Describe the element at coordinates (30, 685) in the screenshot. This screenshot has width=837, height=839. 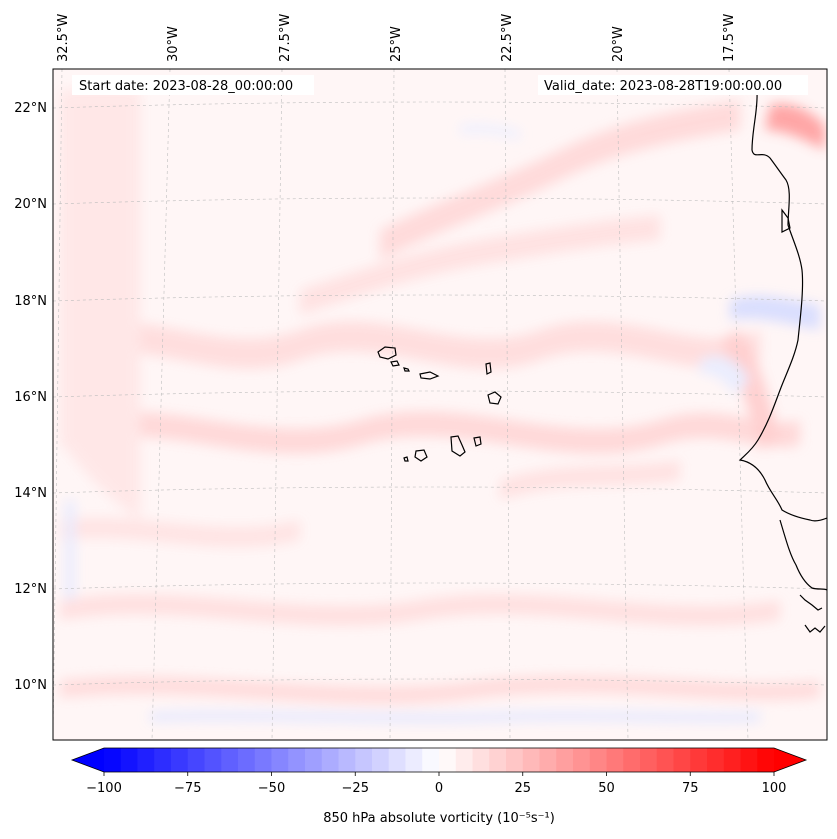
I see `lat-label: 10°N` at that location.